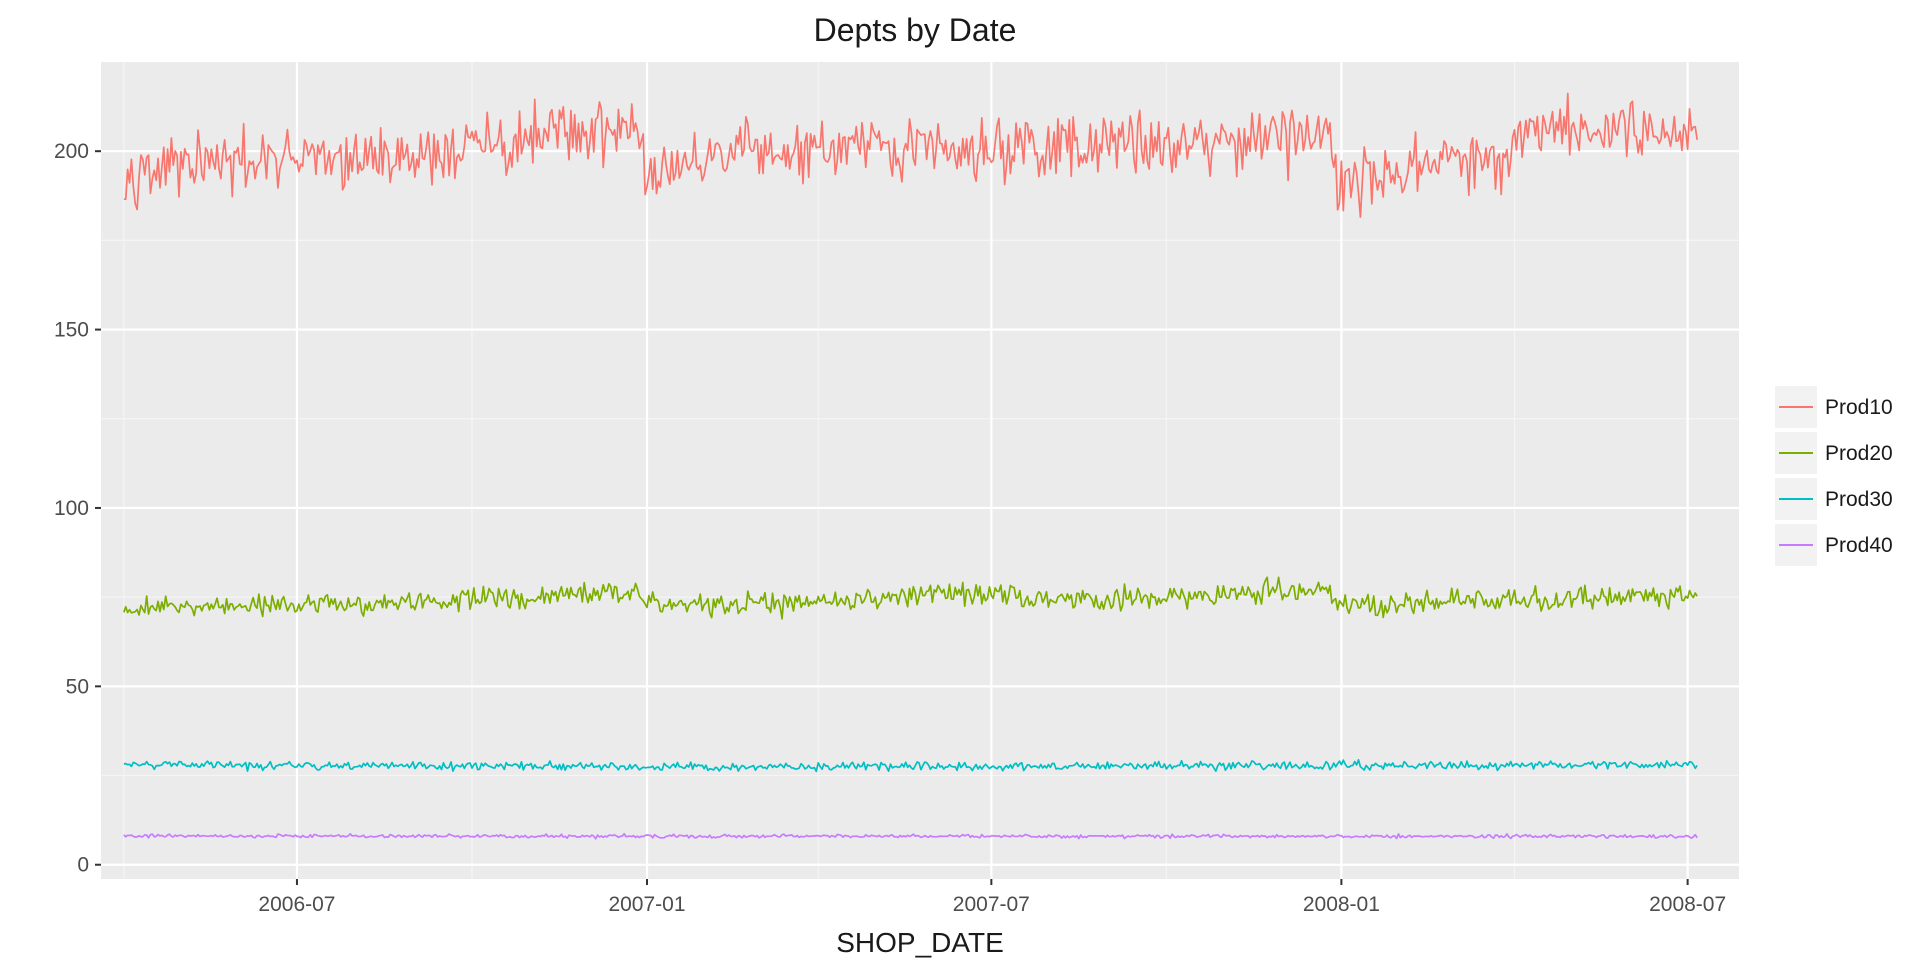 This screenshot has height=960, width=1920. I want to click on y-tick-label: 100, so click(71, 508).